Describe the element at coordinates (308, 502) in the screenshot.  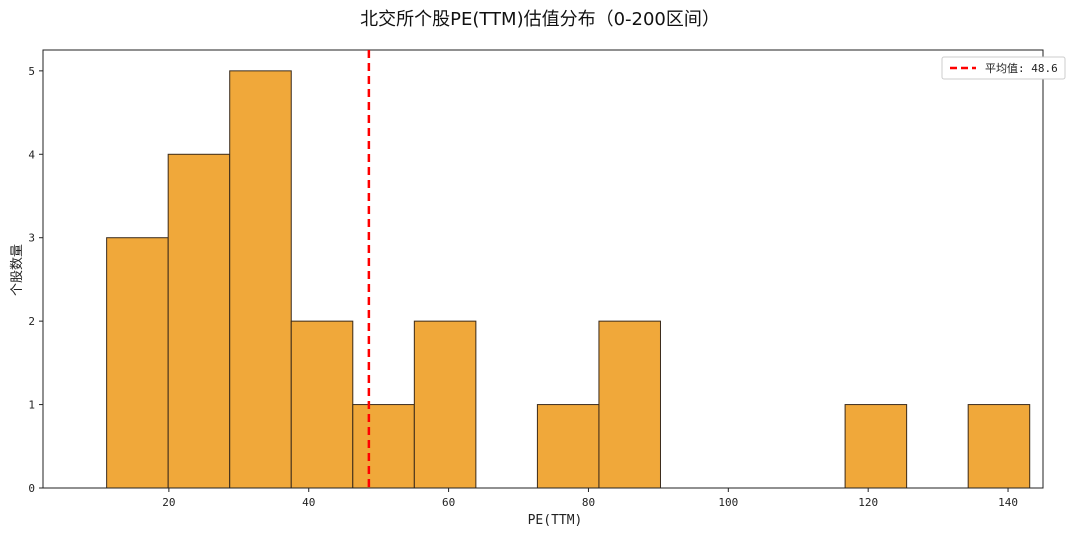
I see `x-tick-label: 40` at that location.